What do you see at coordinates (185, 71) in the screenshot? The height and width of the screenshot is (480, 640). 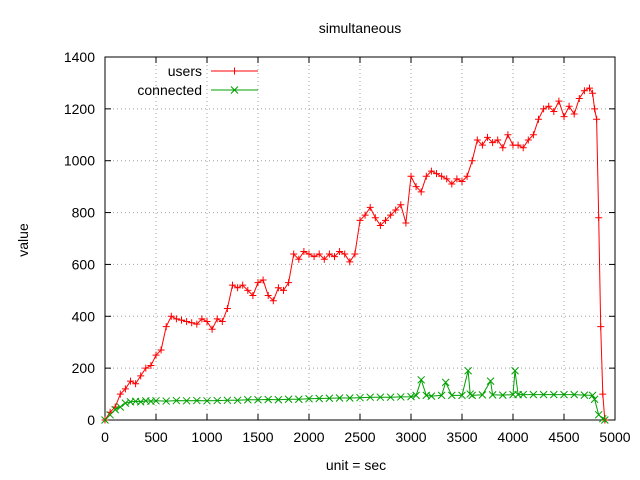 I see `legend-label-users: users` at bounding box center [185, 71].